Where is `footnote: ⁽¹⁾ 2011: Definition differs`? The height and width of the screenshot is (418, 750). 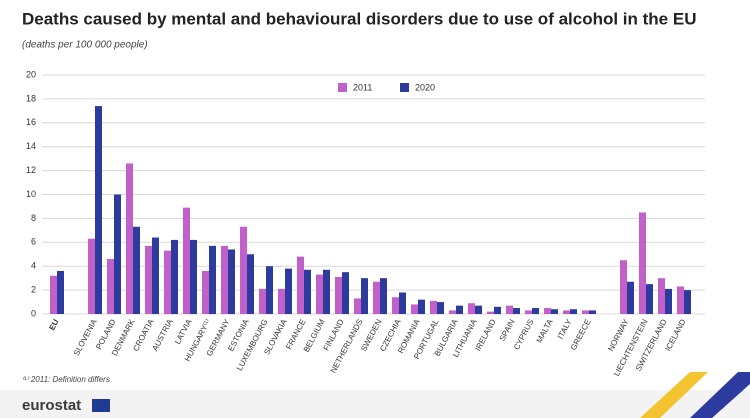 footnote: ⁽¹⁾ 2011: Definition differs is located at coordinates (66, 379).